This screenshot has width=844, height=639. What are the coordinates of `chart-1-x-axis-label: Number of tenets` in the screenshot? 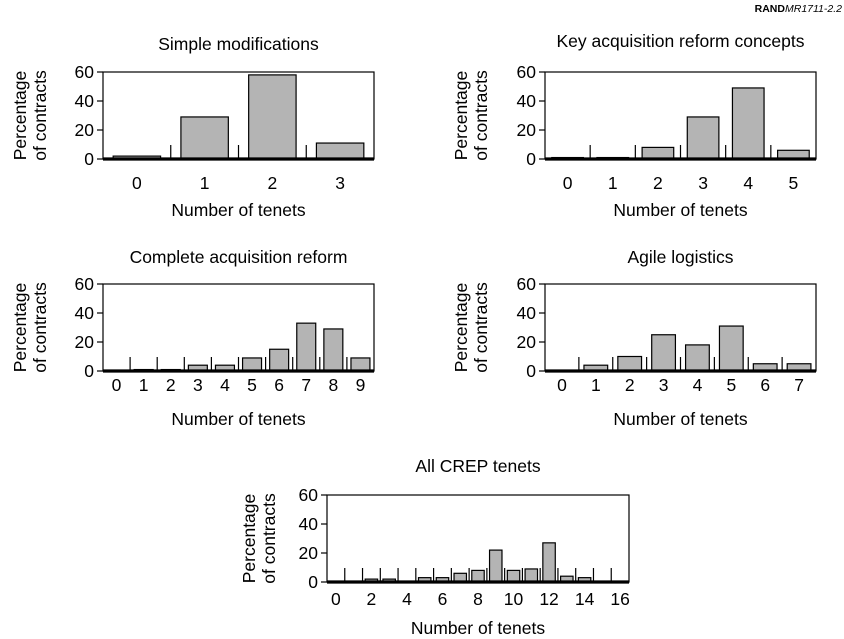 It's located at (238, 210).